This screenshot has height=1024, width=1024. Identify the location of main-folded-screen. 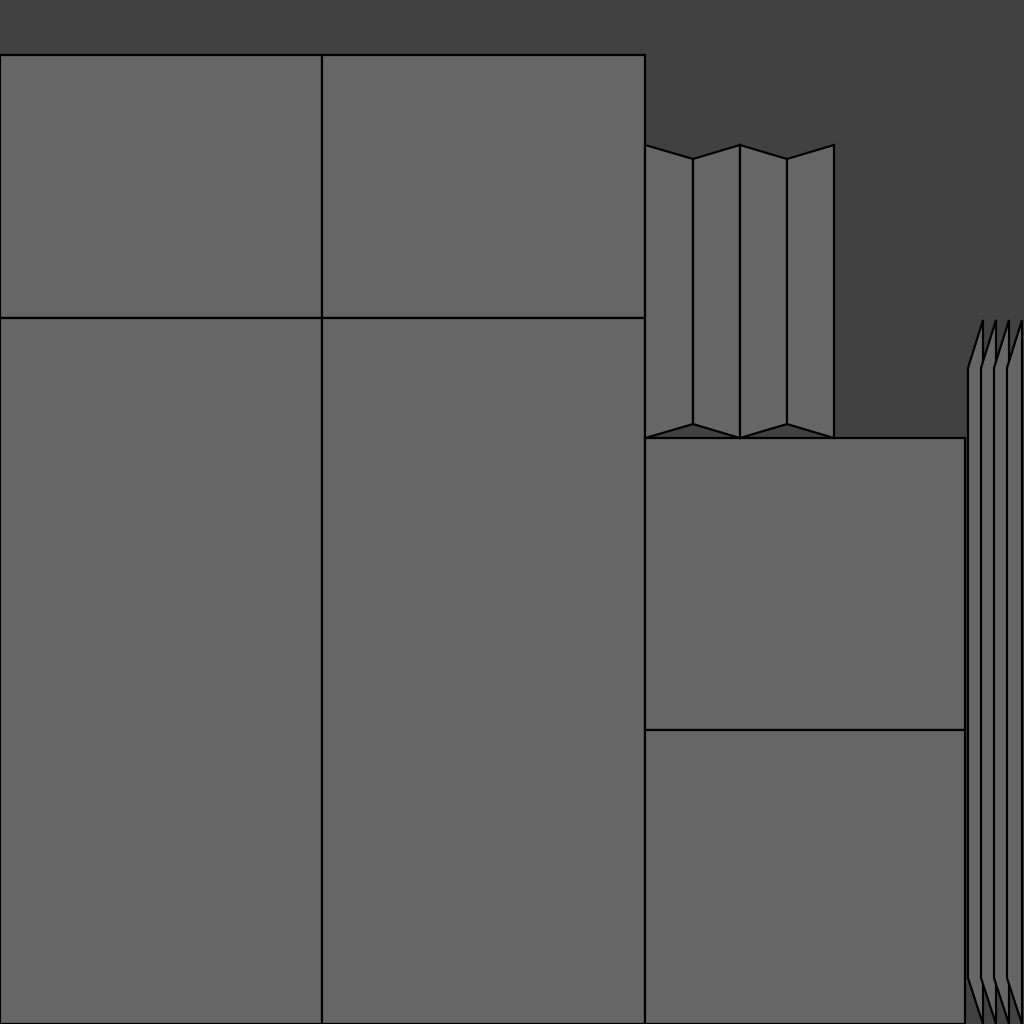
(739, 291).